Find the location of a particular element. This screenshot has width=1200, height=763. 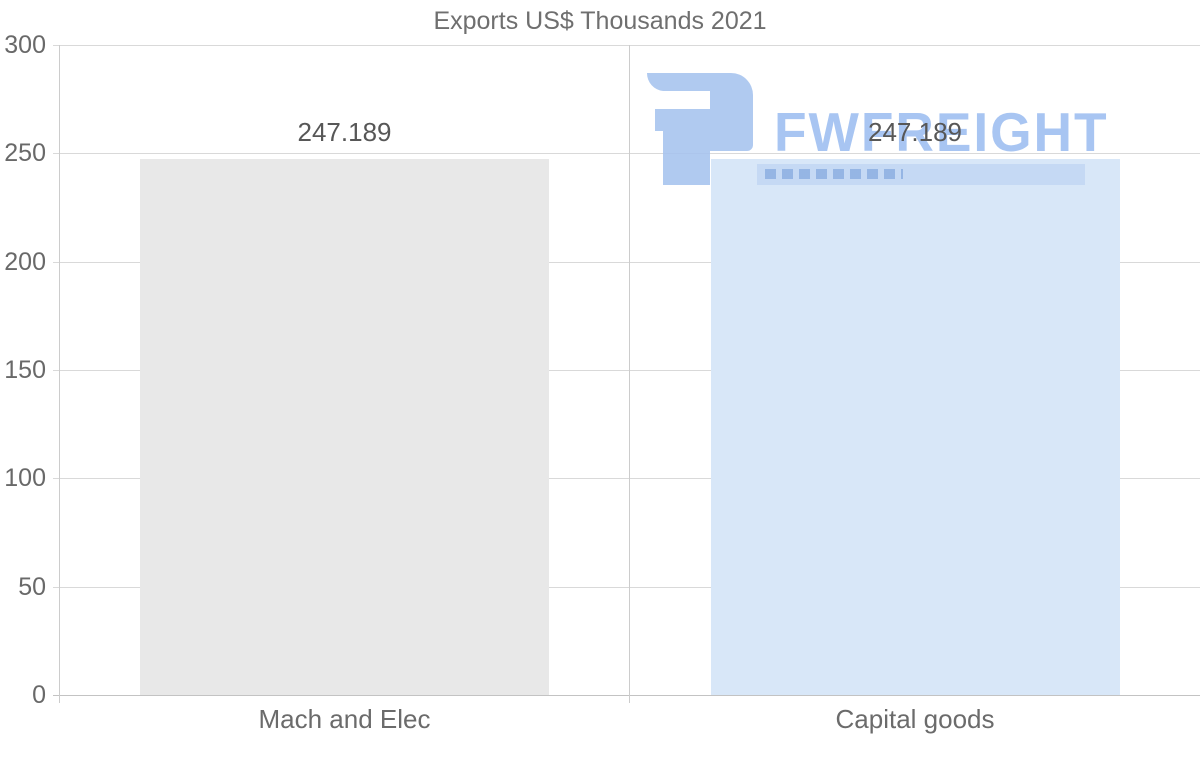

watermark-tagline-strip is located at coordinates (921, 174).